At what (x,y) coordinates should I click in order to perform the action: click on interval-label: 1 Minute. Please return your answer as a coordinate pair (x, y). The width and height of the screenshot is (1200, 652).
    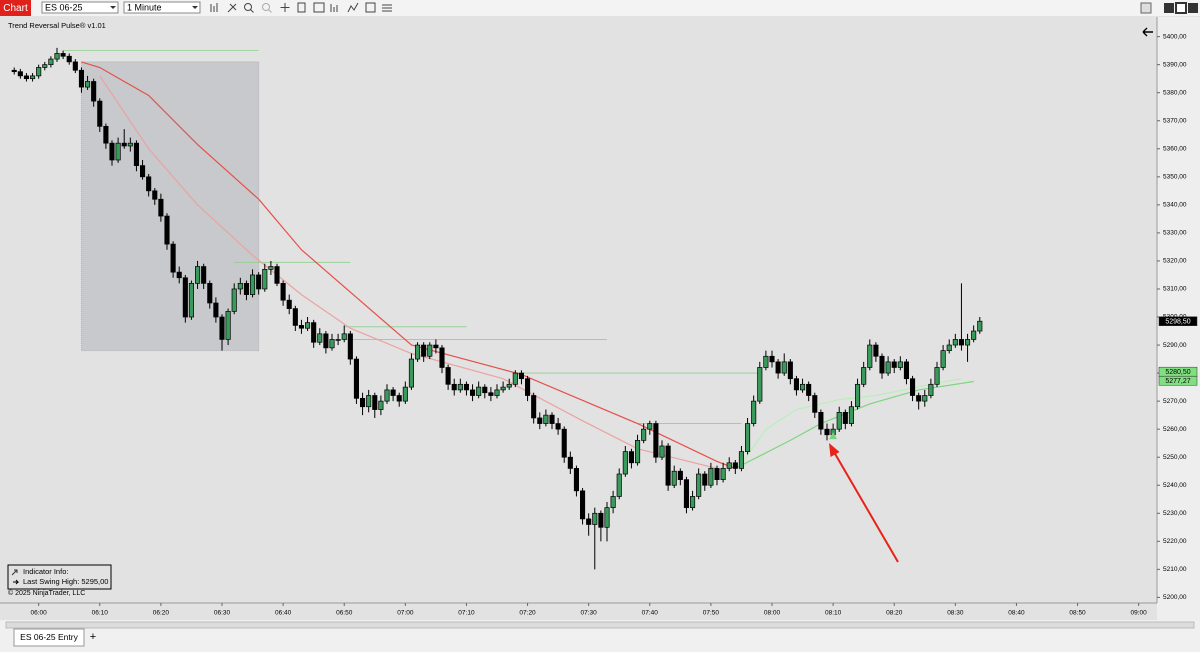
    Looking at the image, I should click on (144, 7).